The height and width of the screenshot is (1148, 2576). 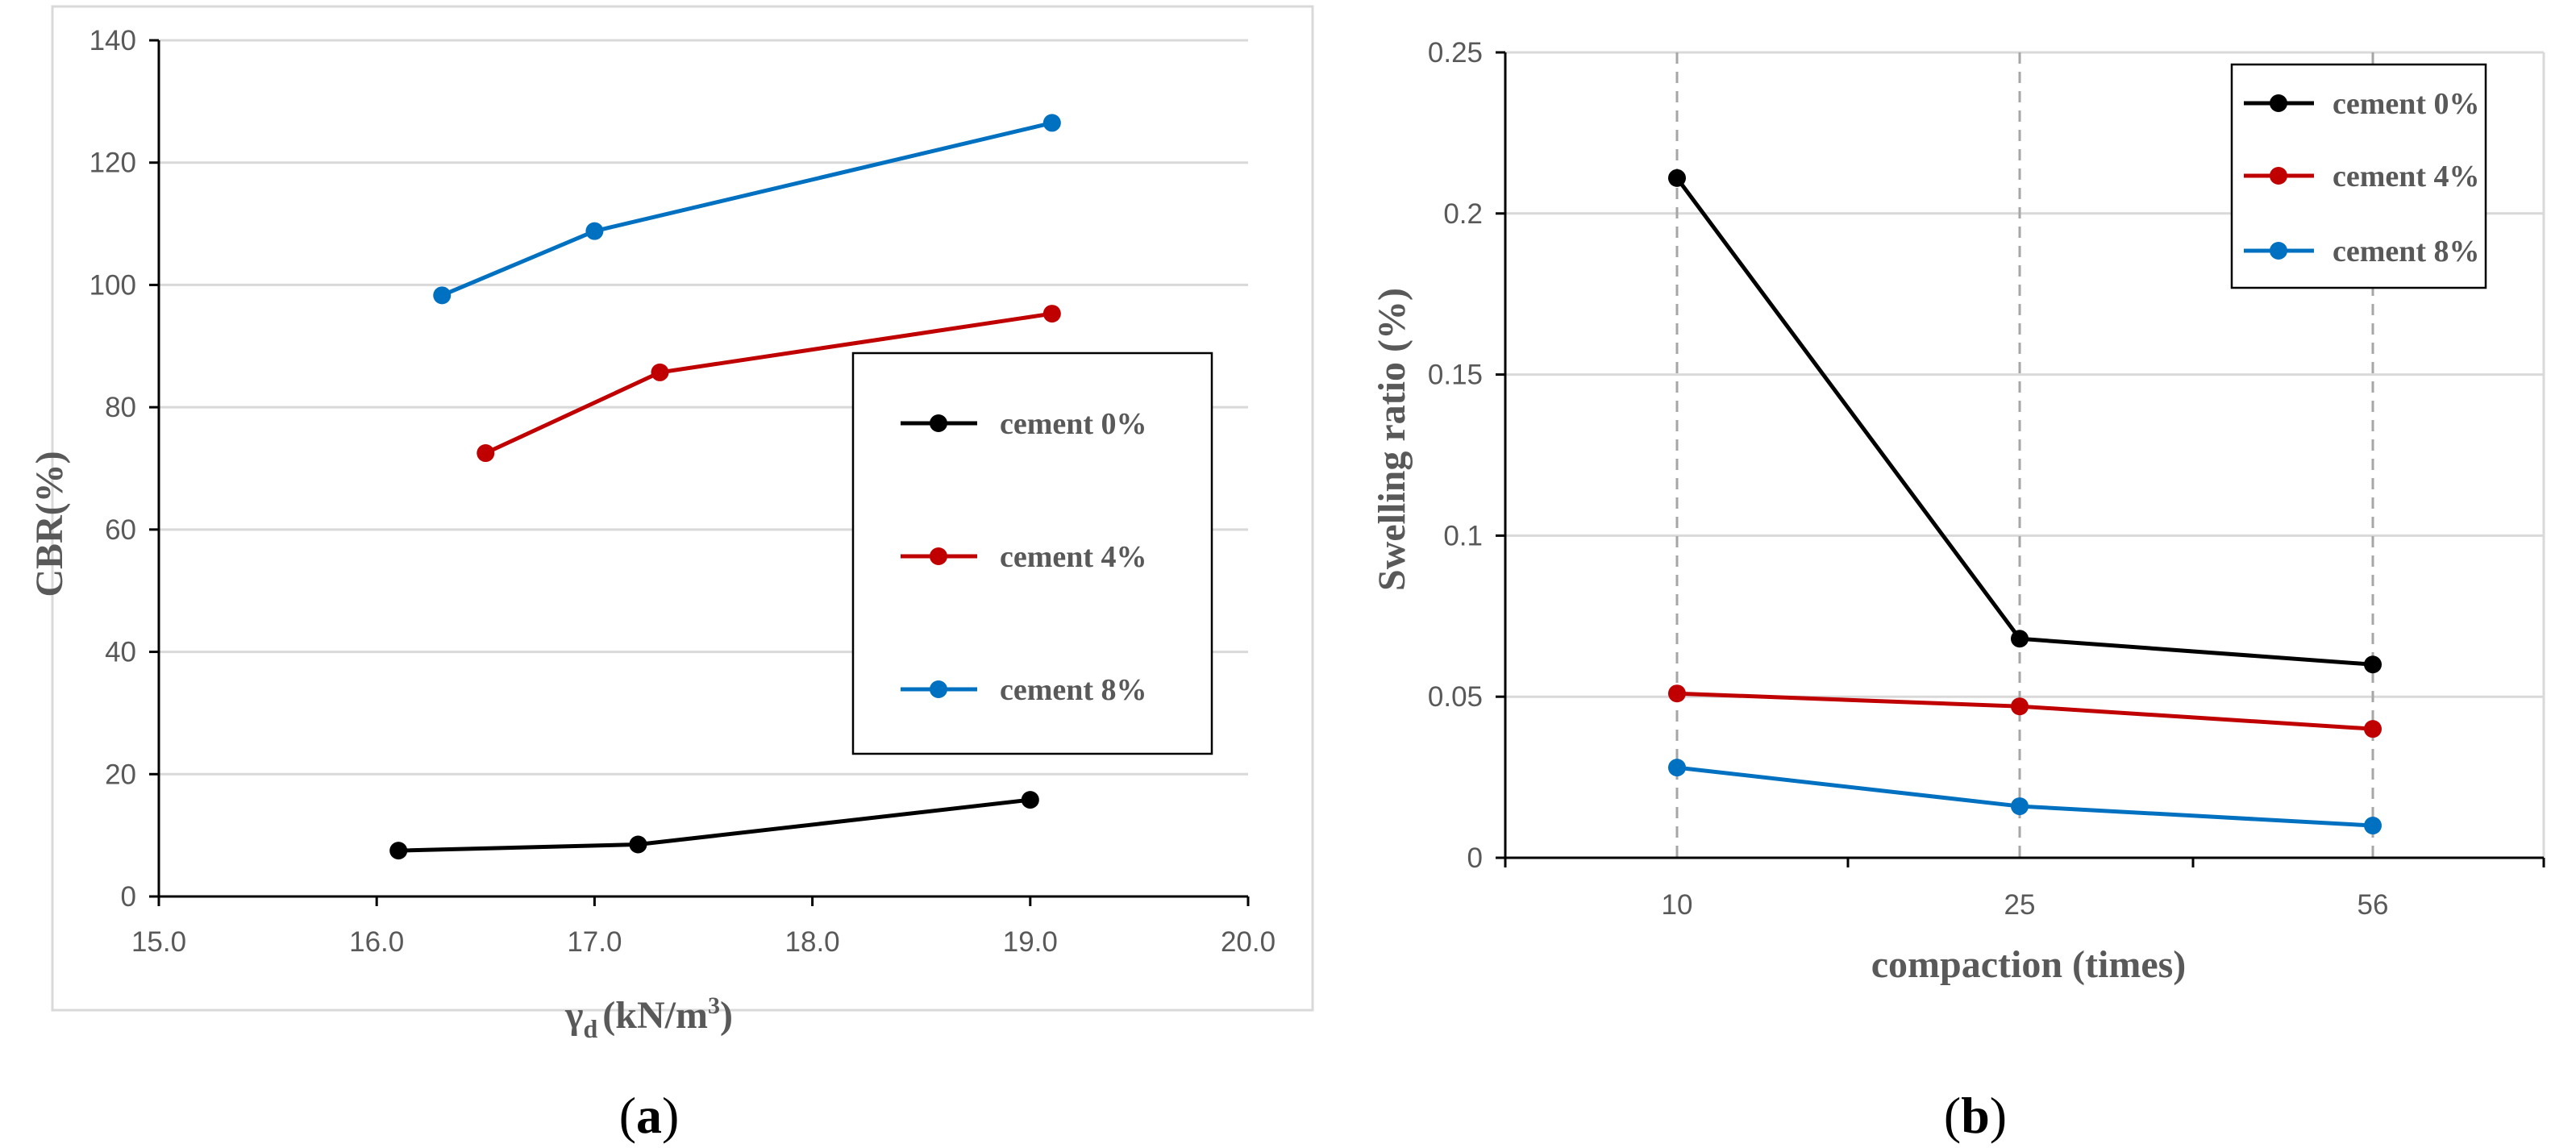 I want to click on chart-b-x-tick-label: 10, so click(x=1677, y=905).